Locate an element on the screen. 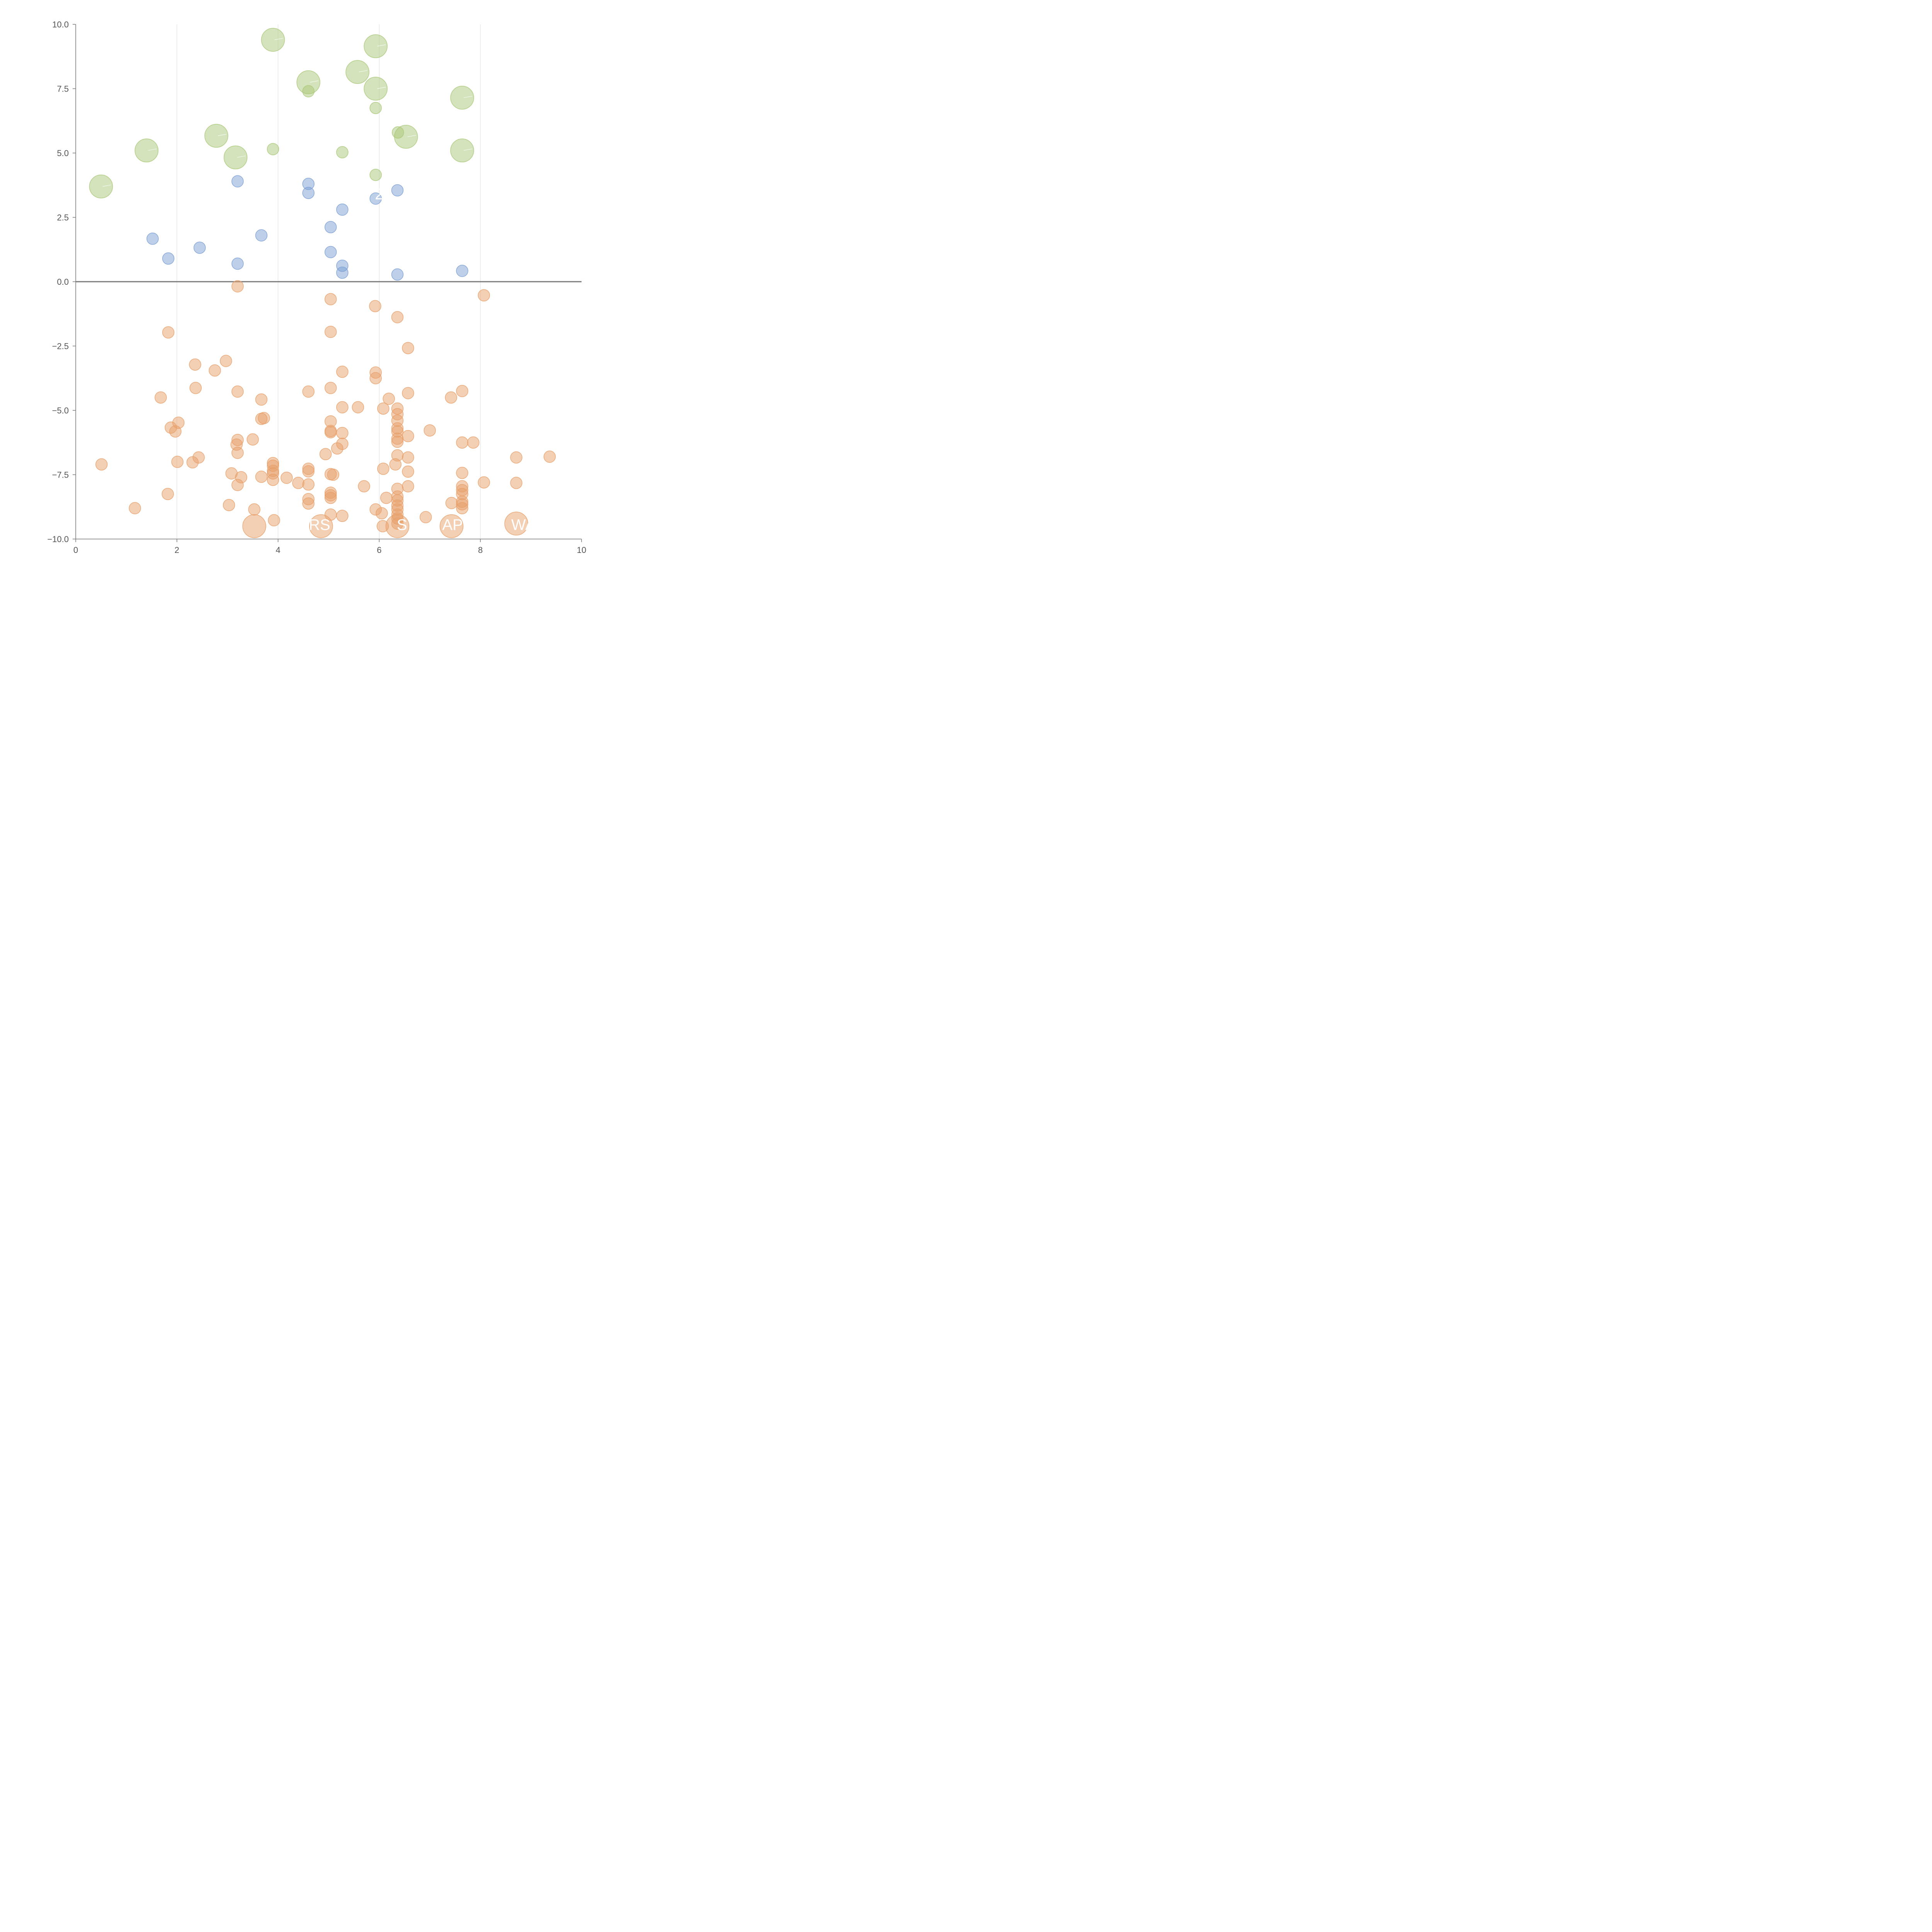  y-tick-label: 2.5 is located at coordinates (63, 218).